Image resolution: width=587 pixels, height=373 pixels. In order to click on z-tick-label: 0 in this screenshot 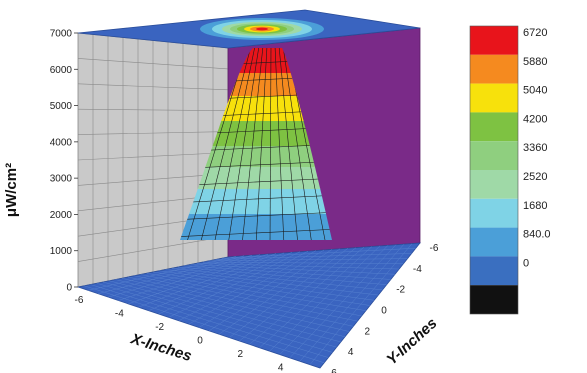, I will do `click(69, 288)`.